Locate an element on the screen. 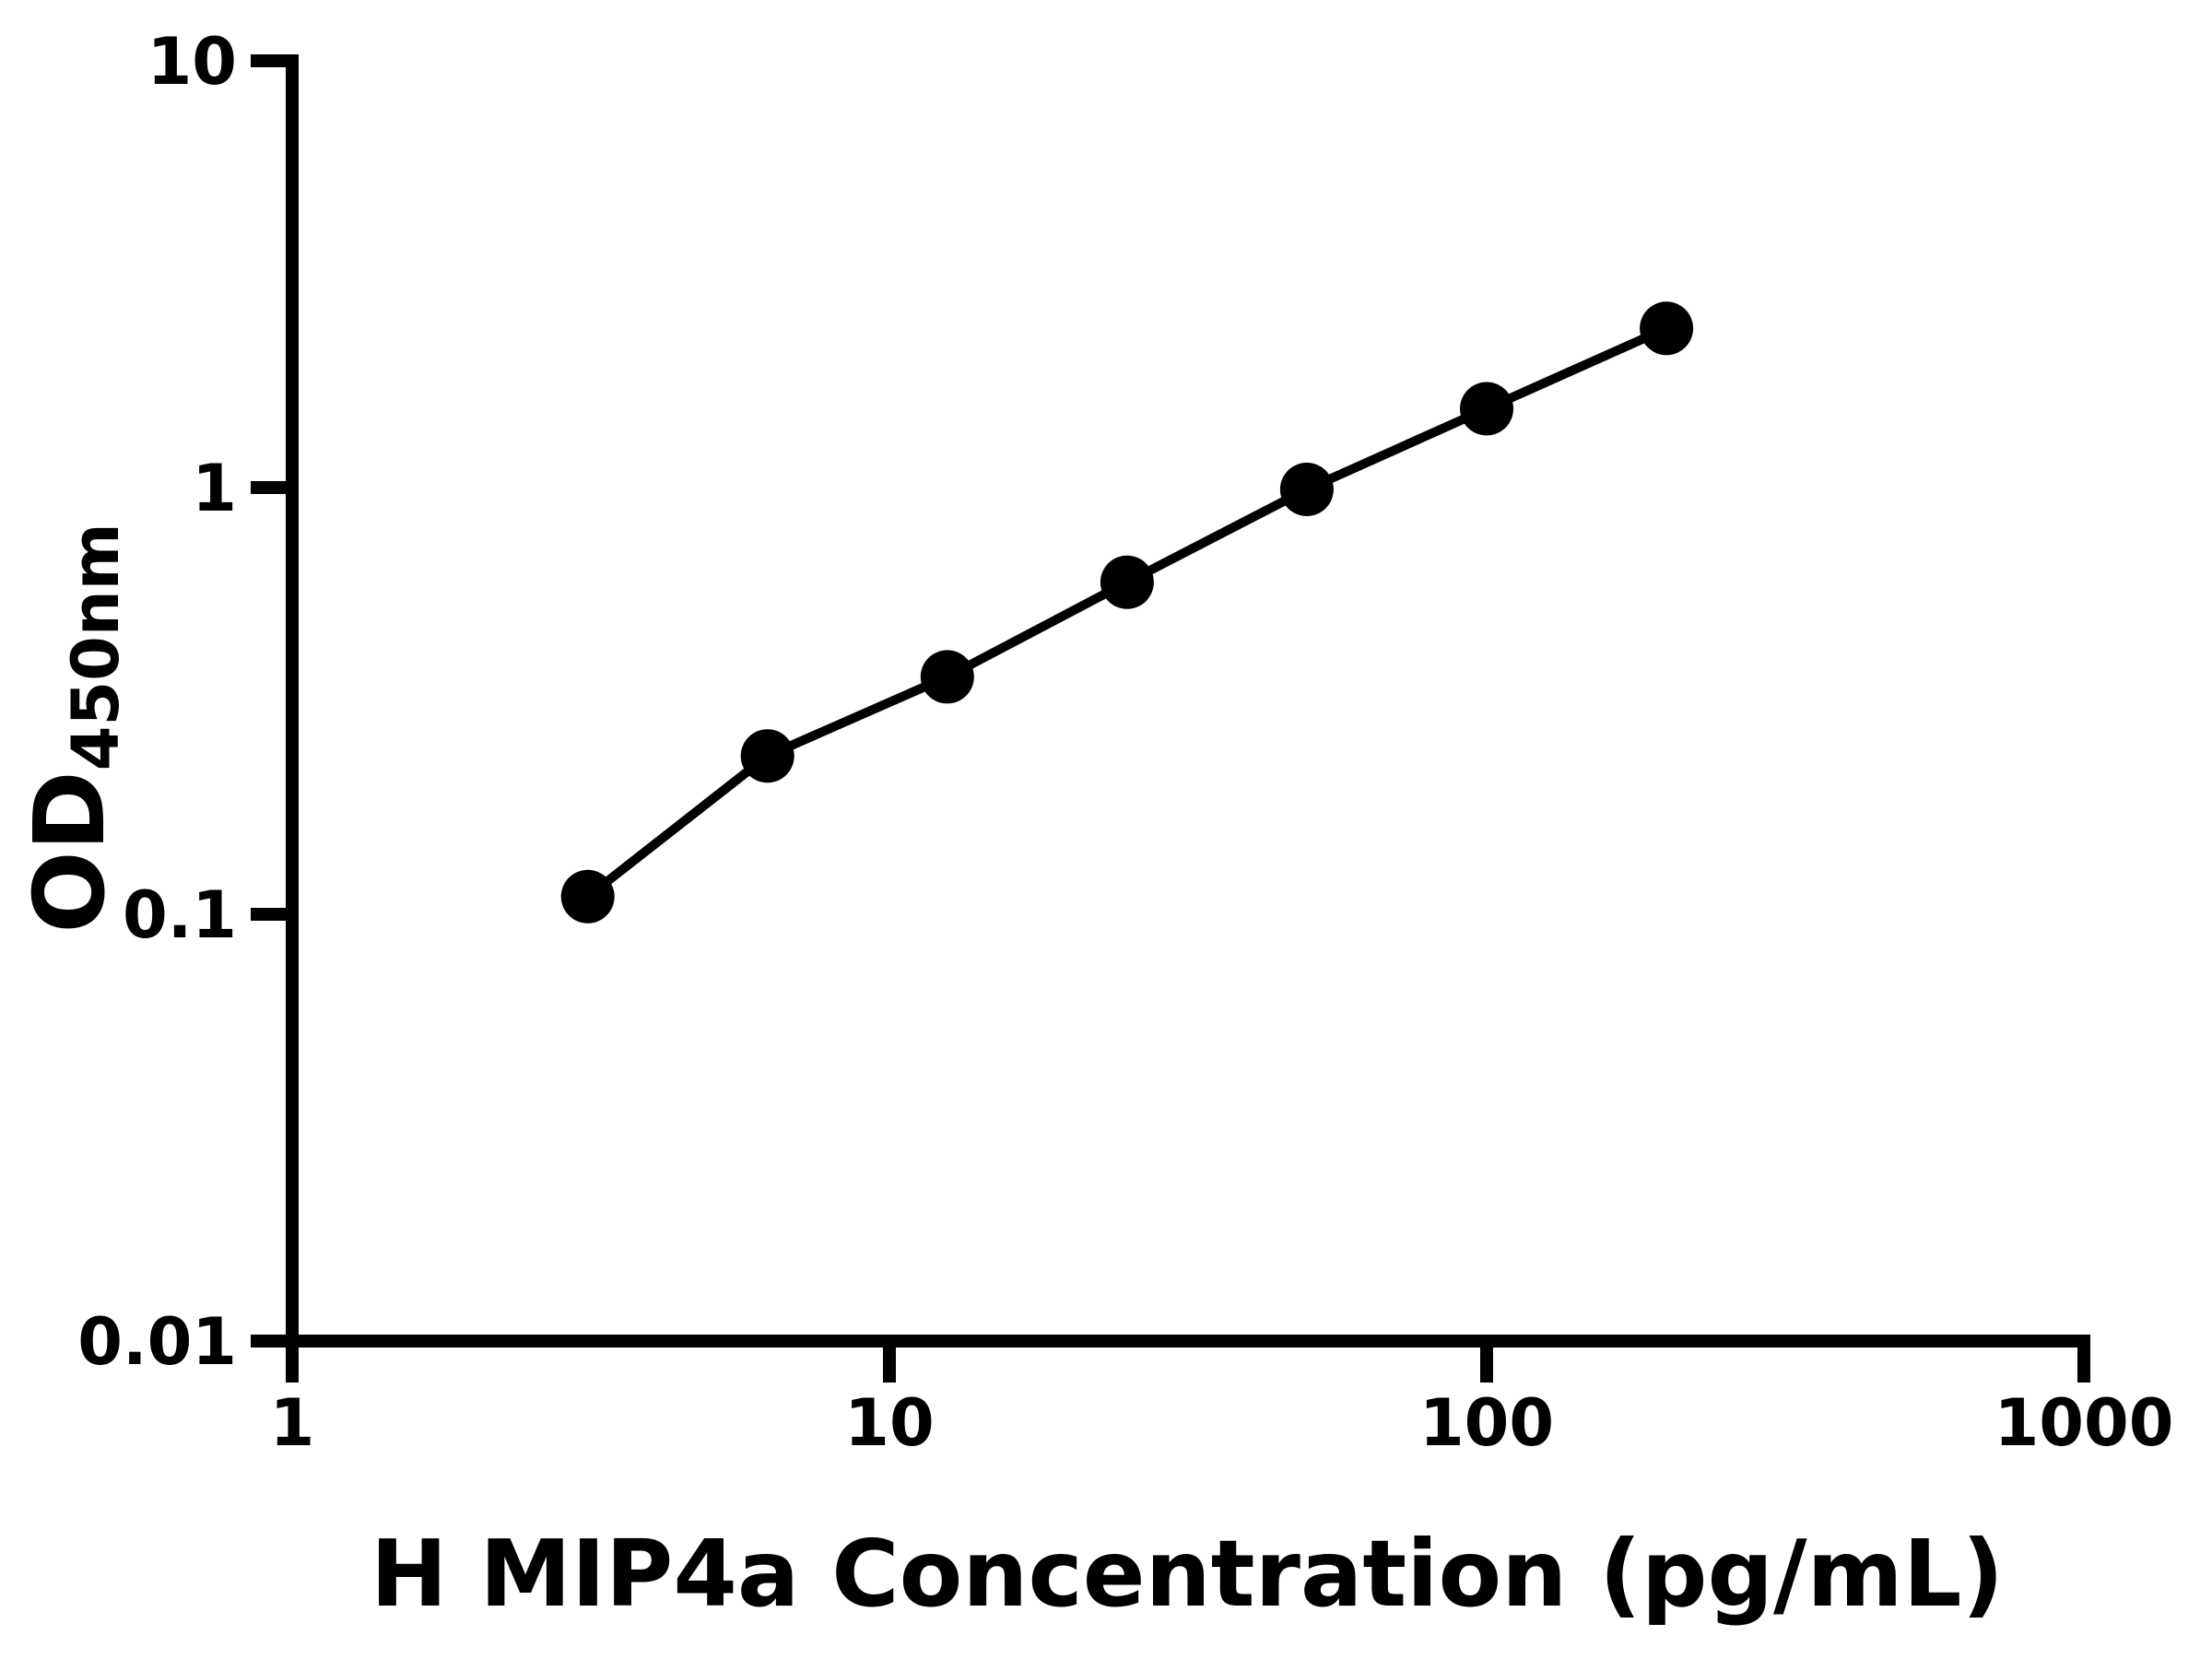 This screenshot has height=1659, width=2212. x-axis-title: H MIP4a Concentration (pg/mL) is located at coordinates (1187, 1574).